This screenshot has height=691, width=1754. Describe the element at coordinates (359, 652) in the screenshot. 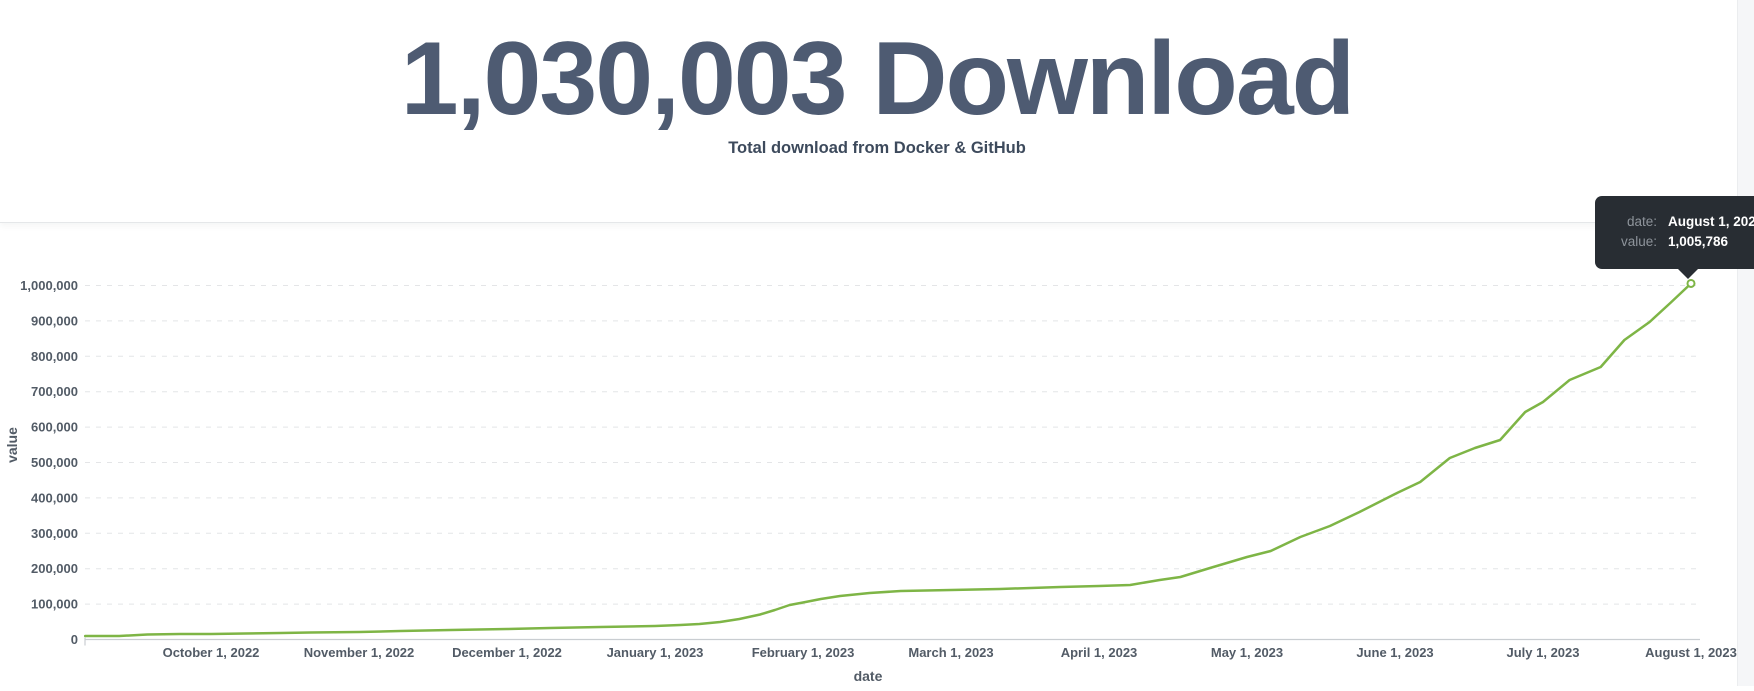

I see `x-tick-label: November 1, 2022` at that location.